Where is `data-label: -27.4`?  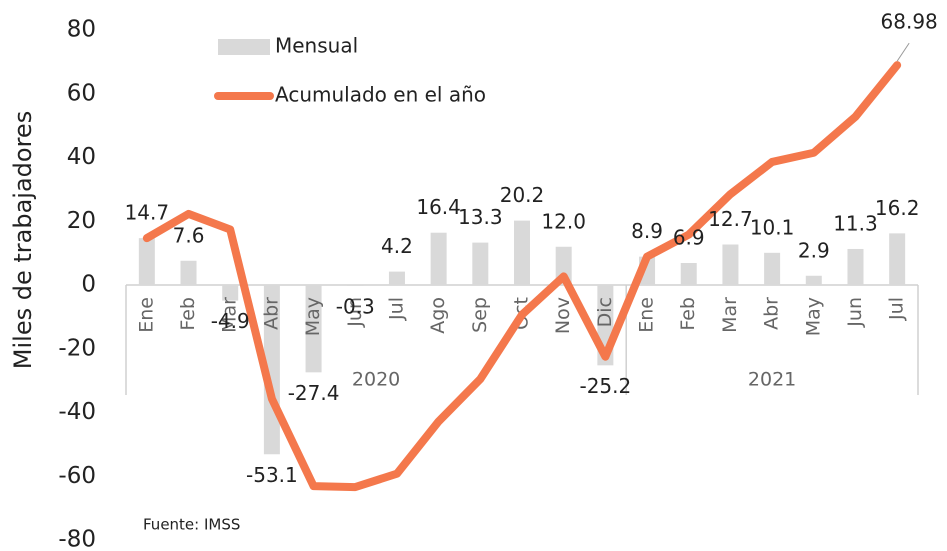
data-label: -27.4 is located at coordinates (314, 393).